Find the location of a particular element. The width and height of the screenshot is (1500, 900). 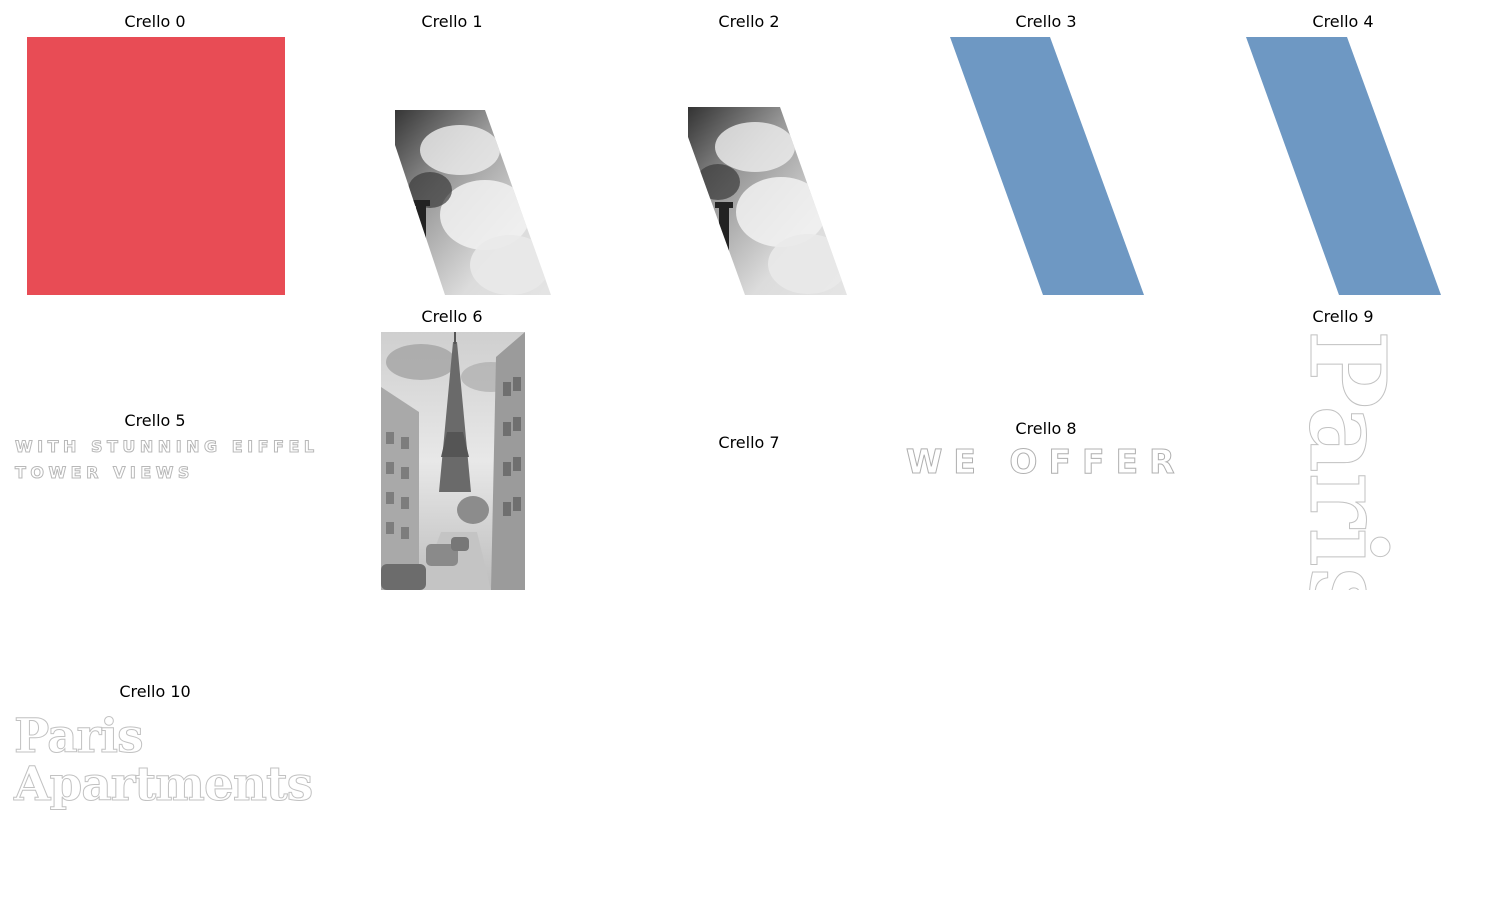

panel-title-9: Crello 9 is located at coordinates (1343, 316).